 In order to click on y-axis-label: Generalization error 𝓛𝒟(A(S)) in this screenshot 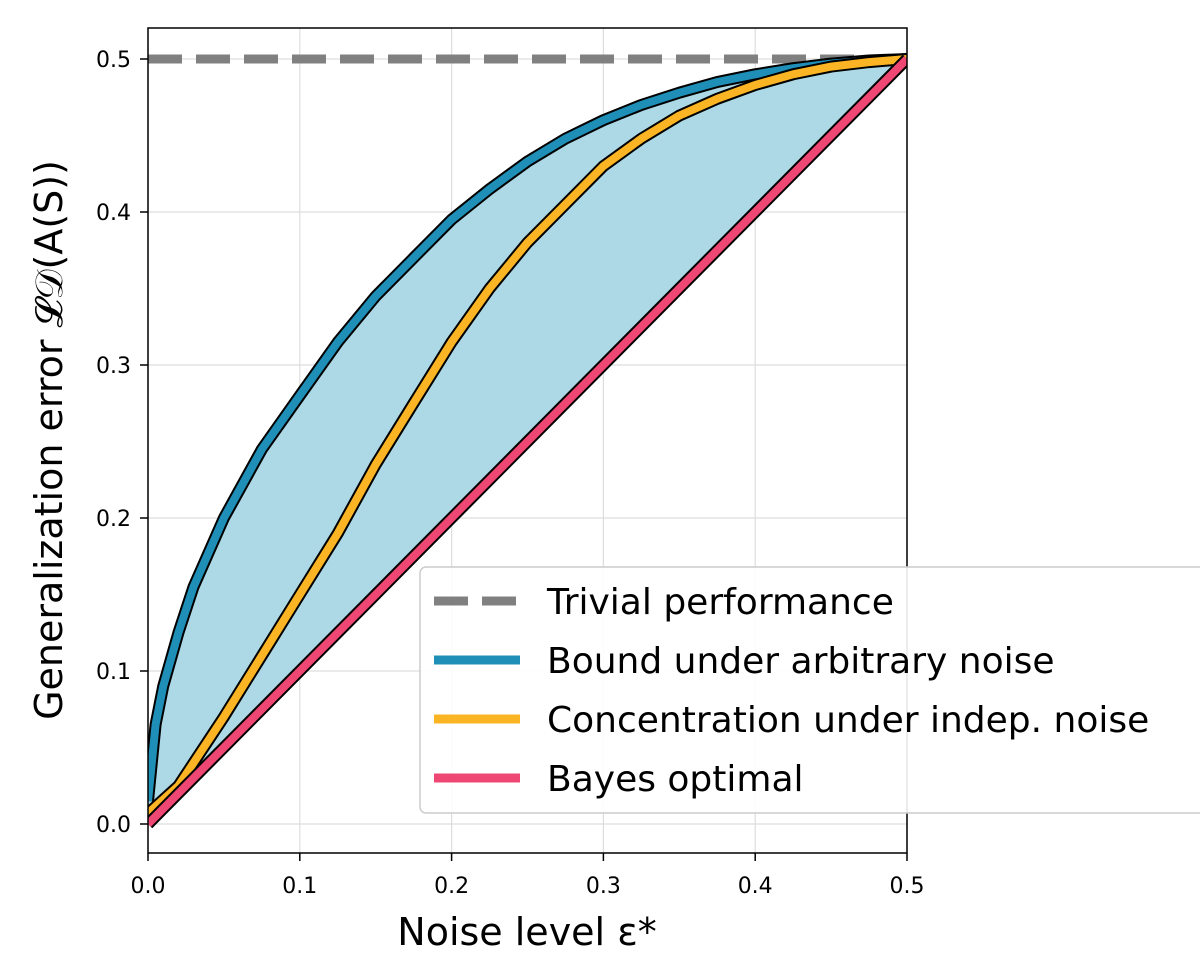, I will do `click(49, 440)`.